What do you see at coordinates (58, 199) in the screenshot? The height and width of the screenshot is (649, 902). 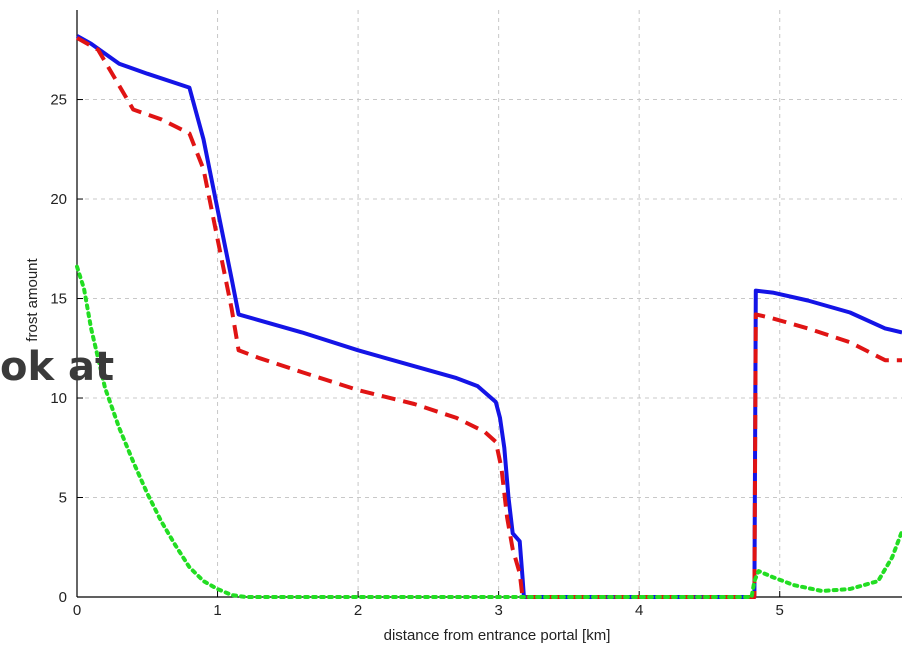 I see `y-tick-label-4: 20` at bounding box center [58, 199].